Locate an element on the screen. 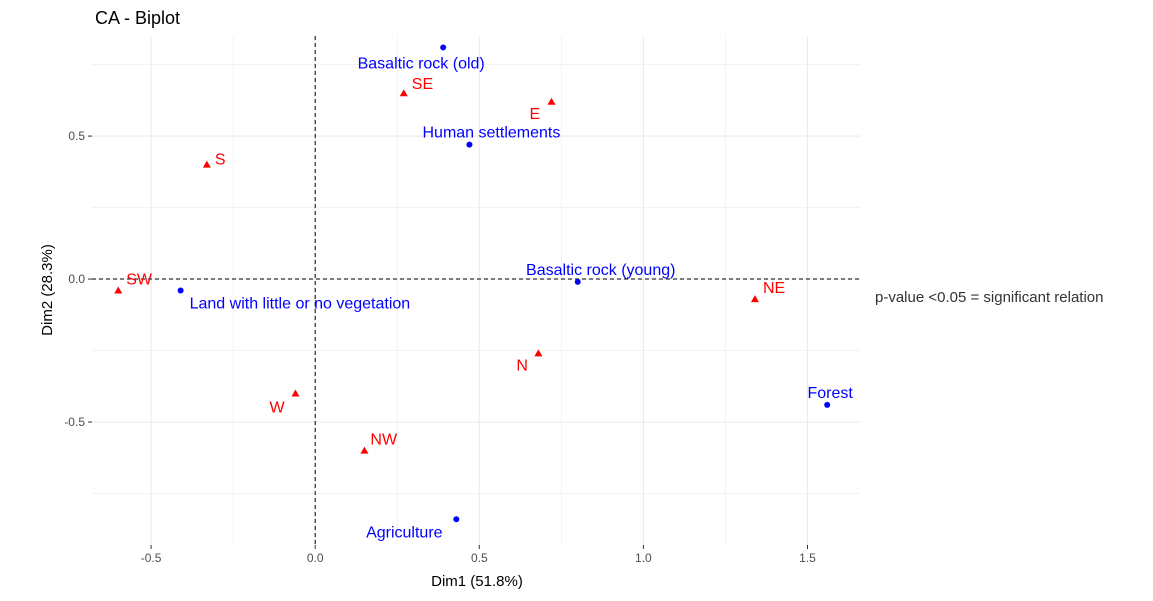 The width and height of the screenshot is (1153, 601). point-label: W is located at coordinates (277, 407).